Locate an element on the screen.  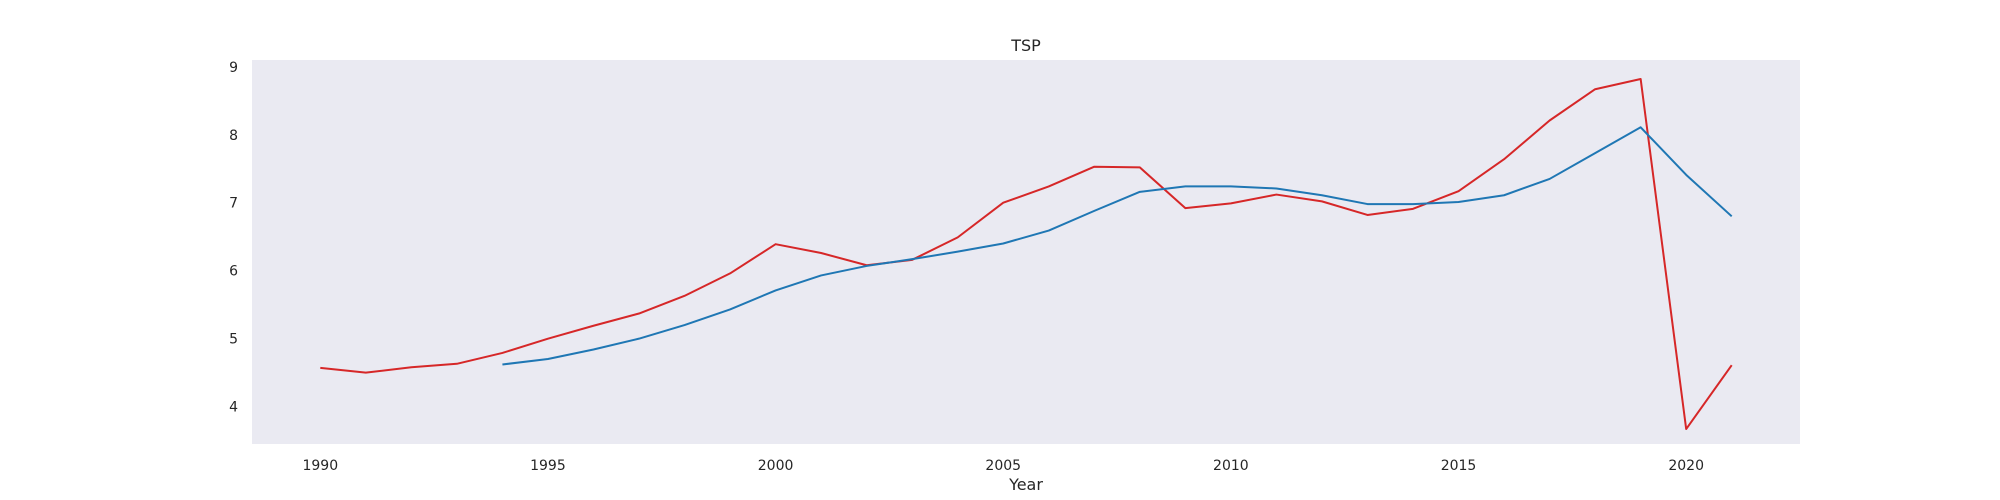
y-tick-label-7: 7 is located at coordinates (233, 204).